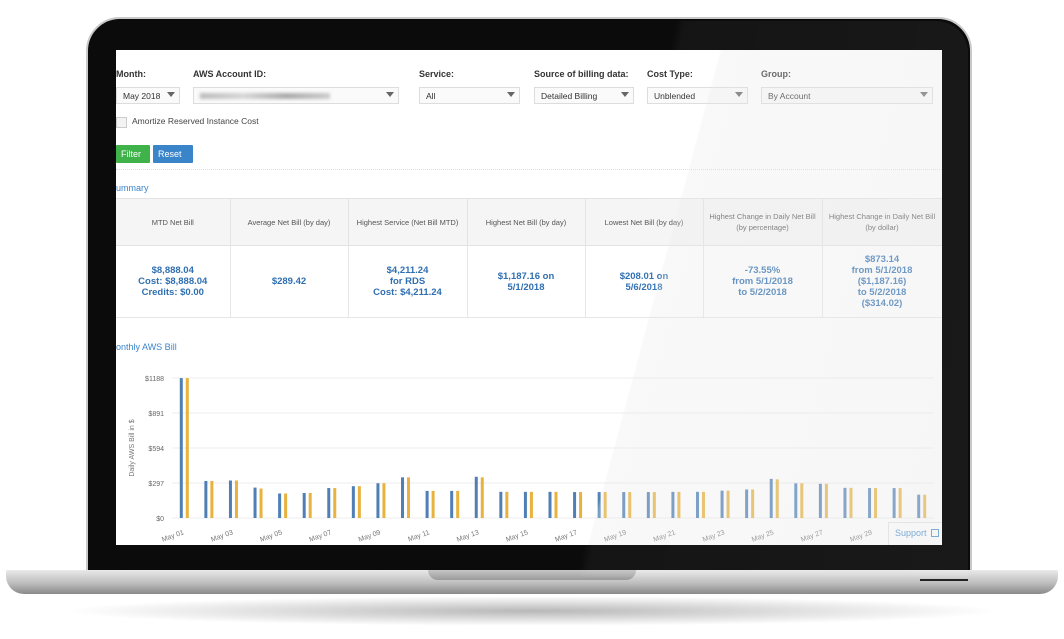  Describe the element at coordinates (160, 519) in the screenshot. I see `y-tick-label: $0` at that location.